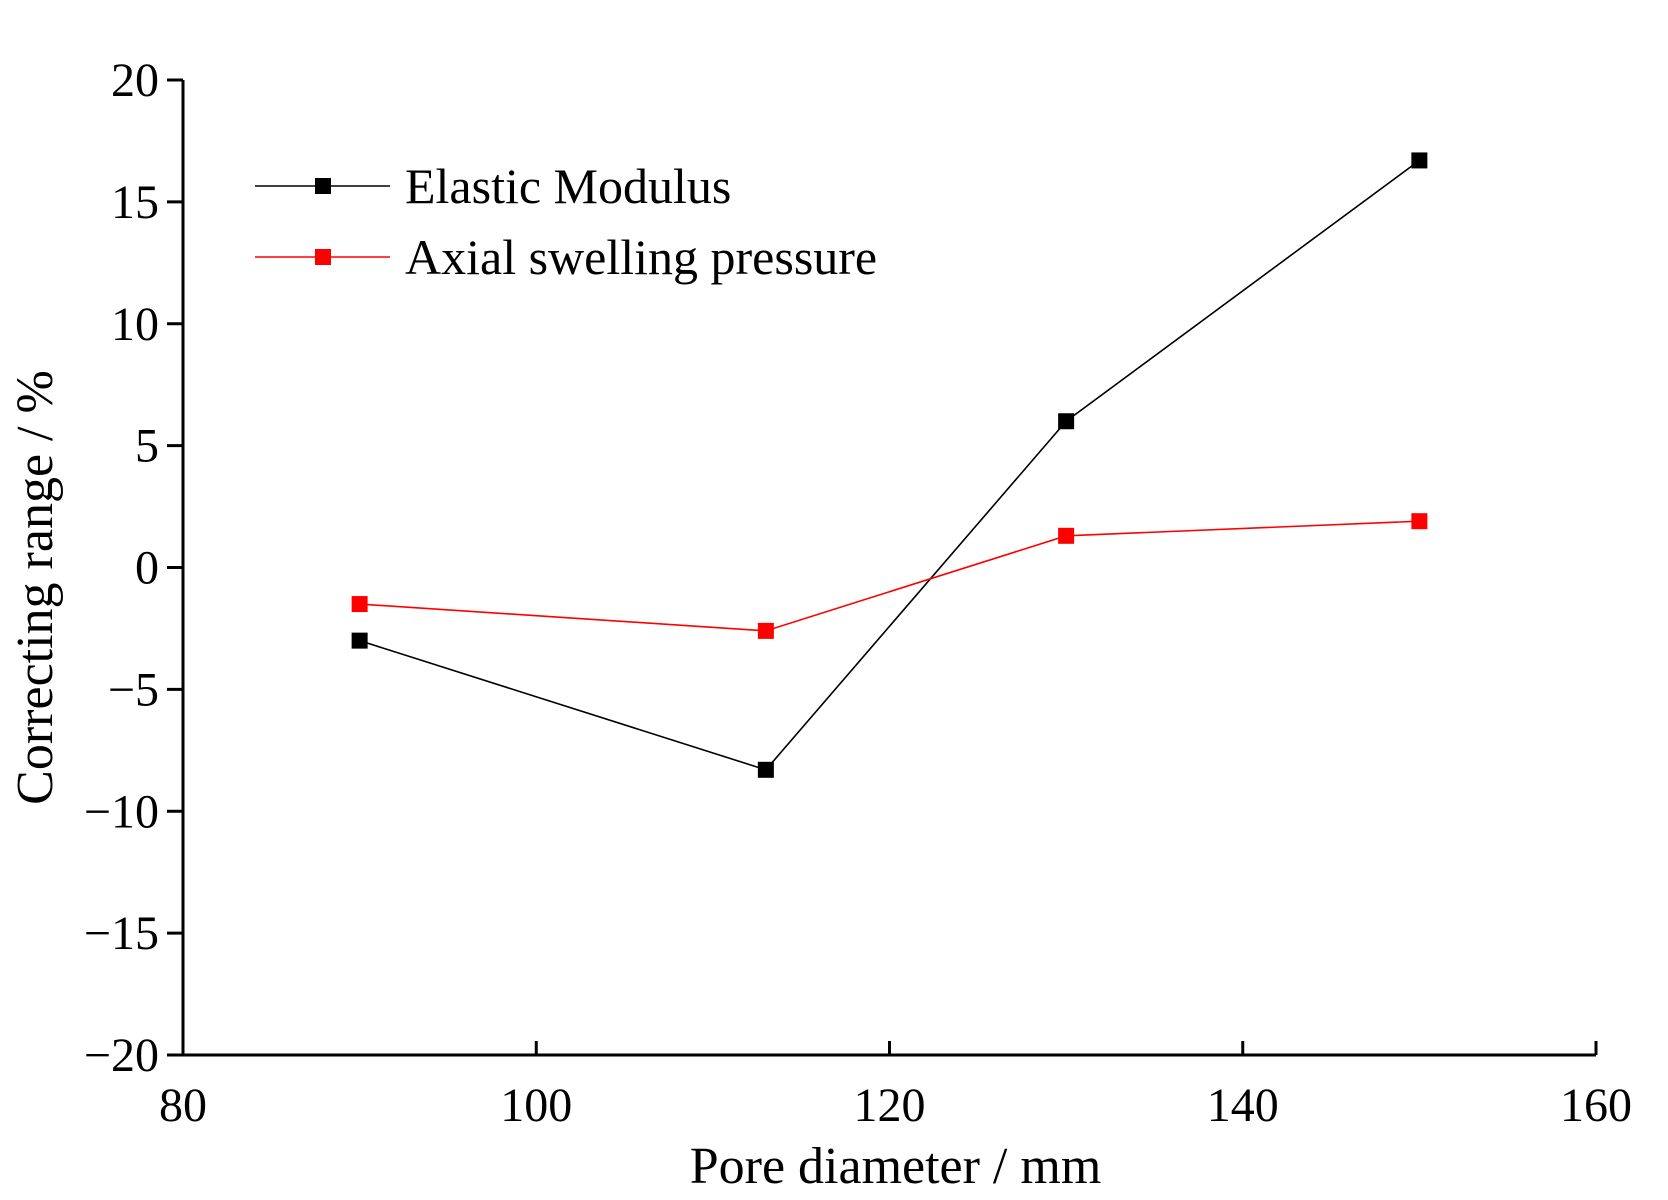  I want to click on legend-label-axial-swelling-pressure: Axial swelling pressure, so click(641, 257).